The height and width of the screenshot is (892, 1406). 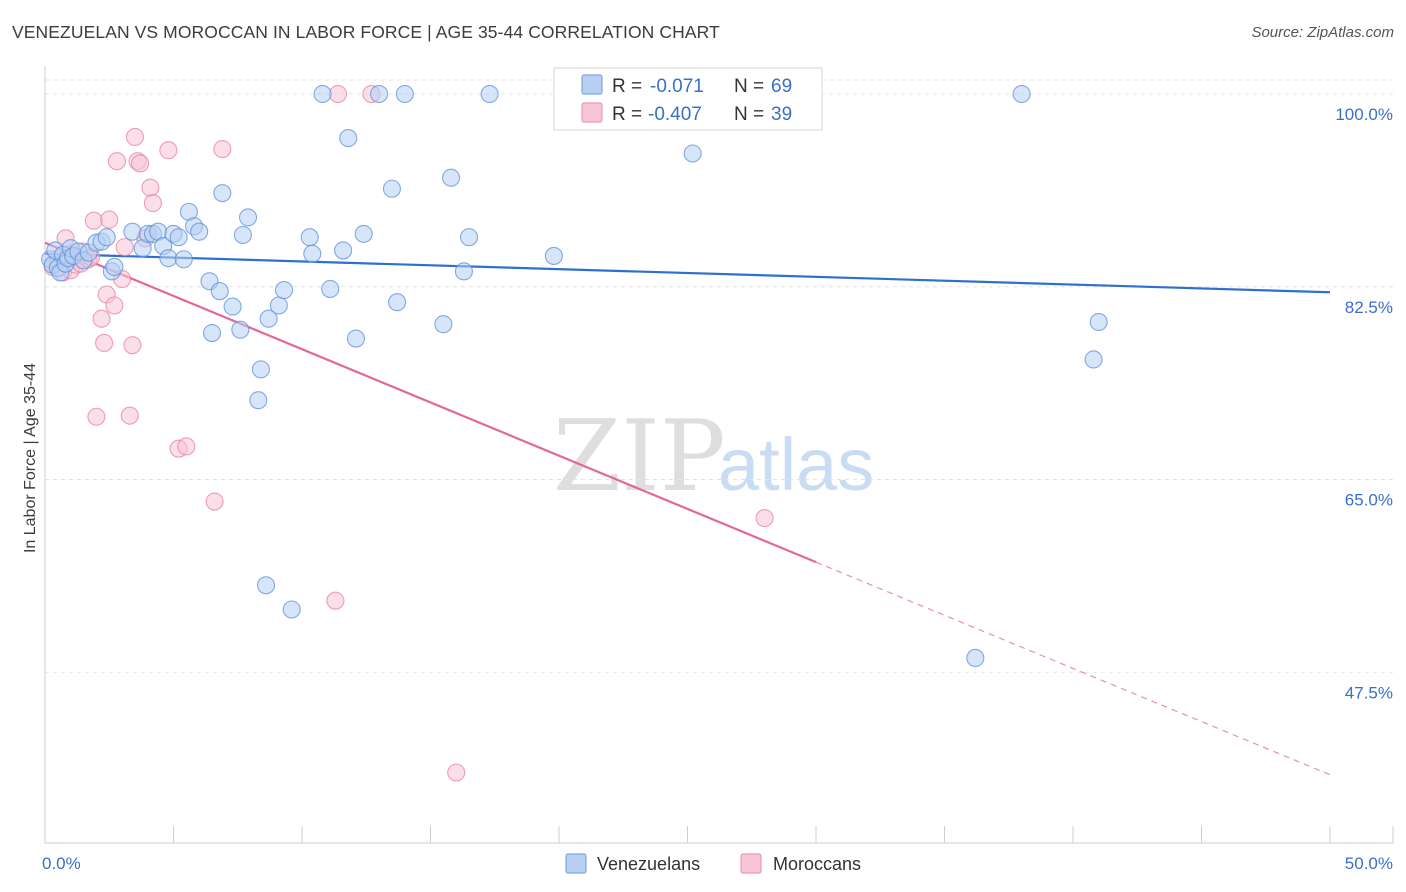 I want to click on watermark-zip: ZIP, so click(x=639, y=457).